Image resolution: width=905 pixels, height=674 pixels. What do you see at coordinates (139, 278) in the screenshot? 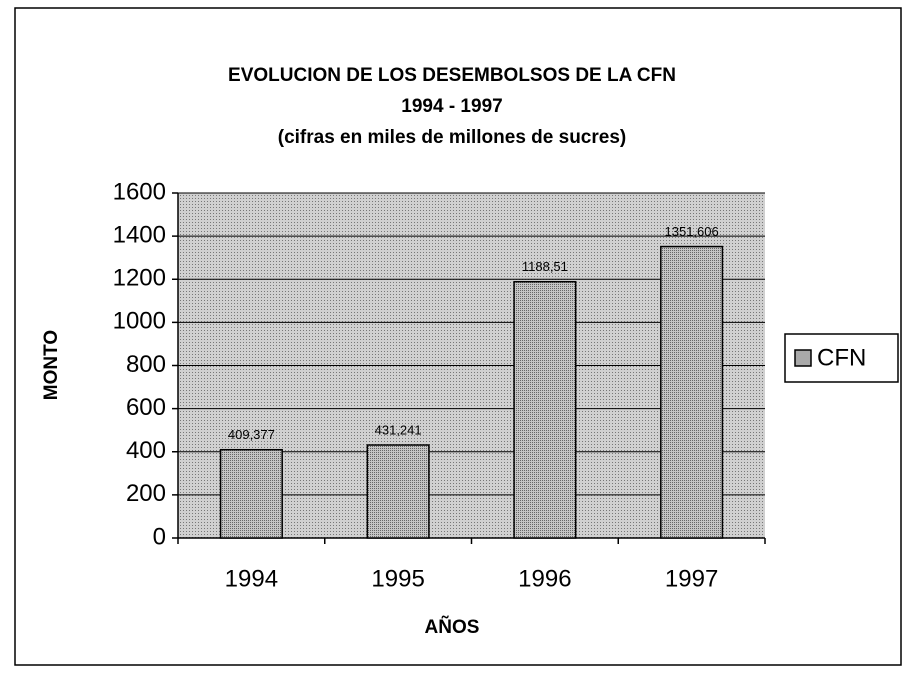
I see `y-tick-label: 1200` at bounding box center [139, 278].